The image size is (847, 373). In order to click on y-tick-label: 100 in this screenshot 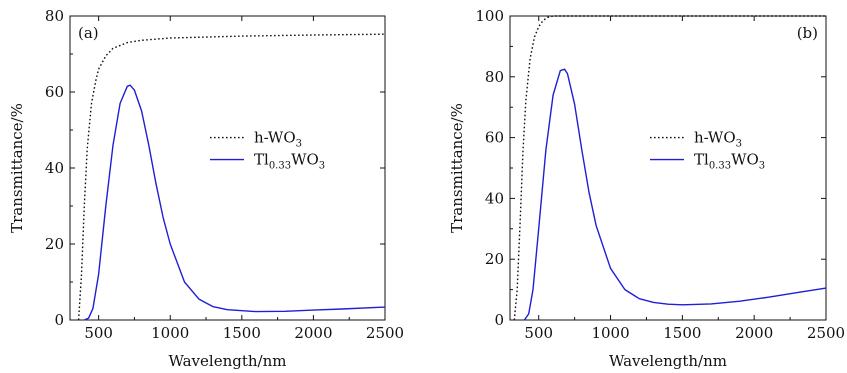, I will do `click(489, 16)`.